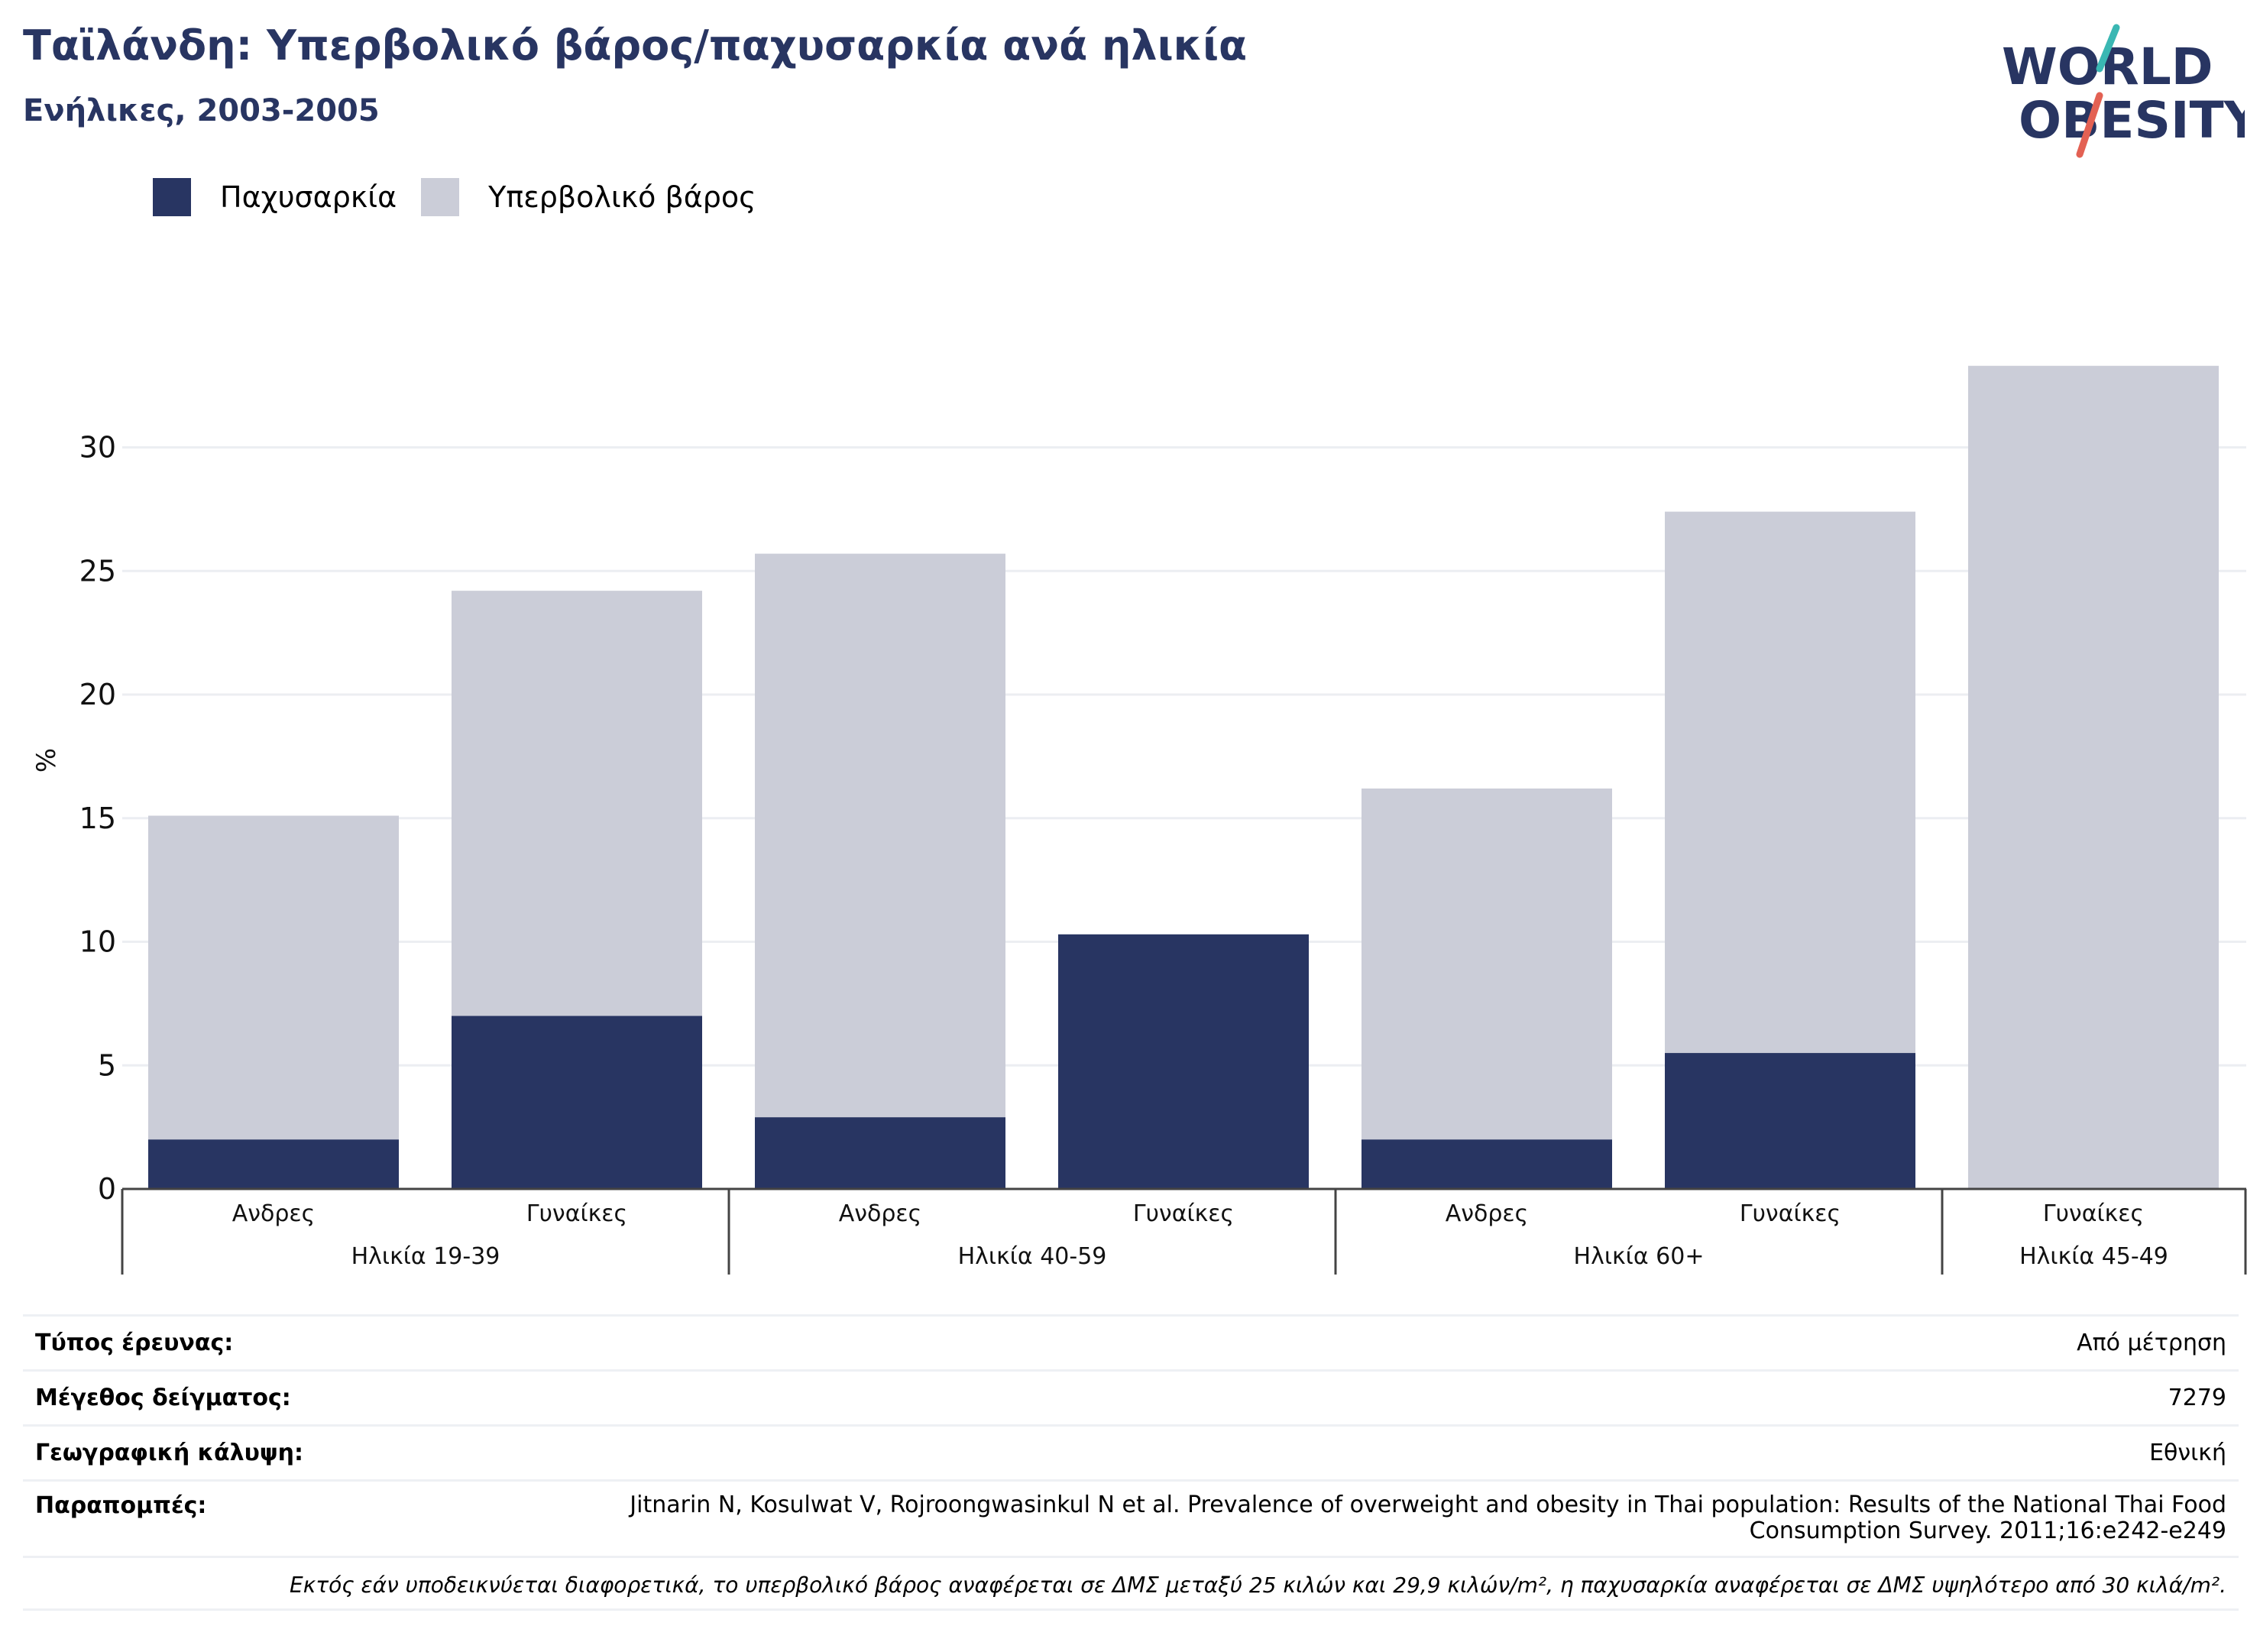  Describe the element at coordinates (2151, 1343) in the screenshot. I see `info-value: Από μέτρηση` at that location.